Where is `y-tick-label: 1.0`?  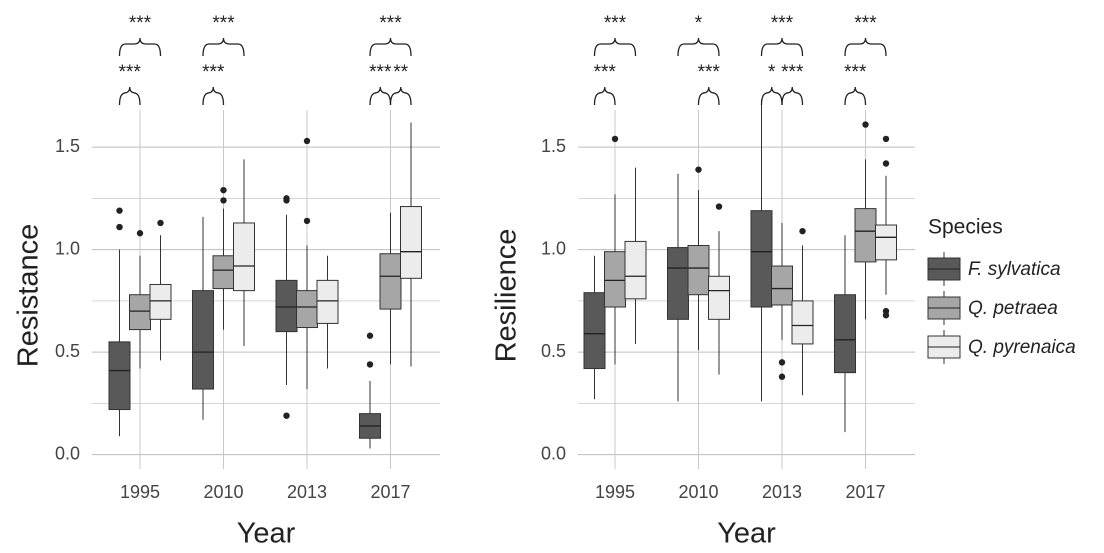 y-tick-label: 1.0 is located at coordinates (67, 248).